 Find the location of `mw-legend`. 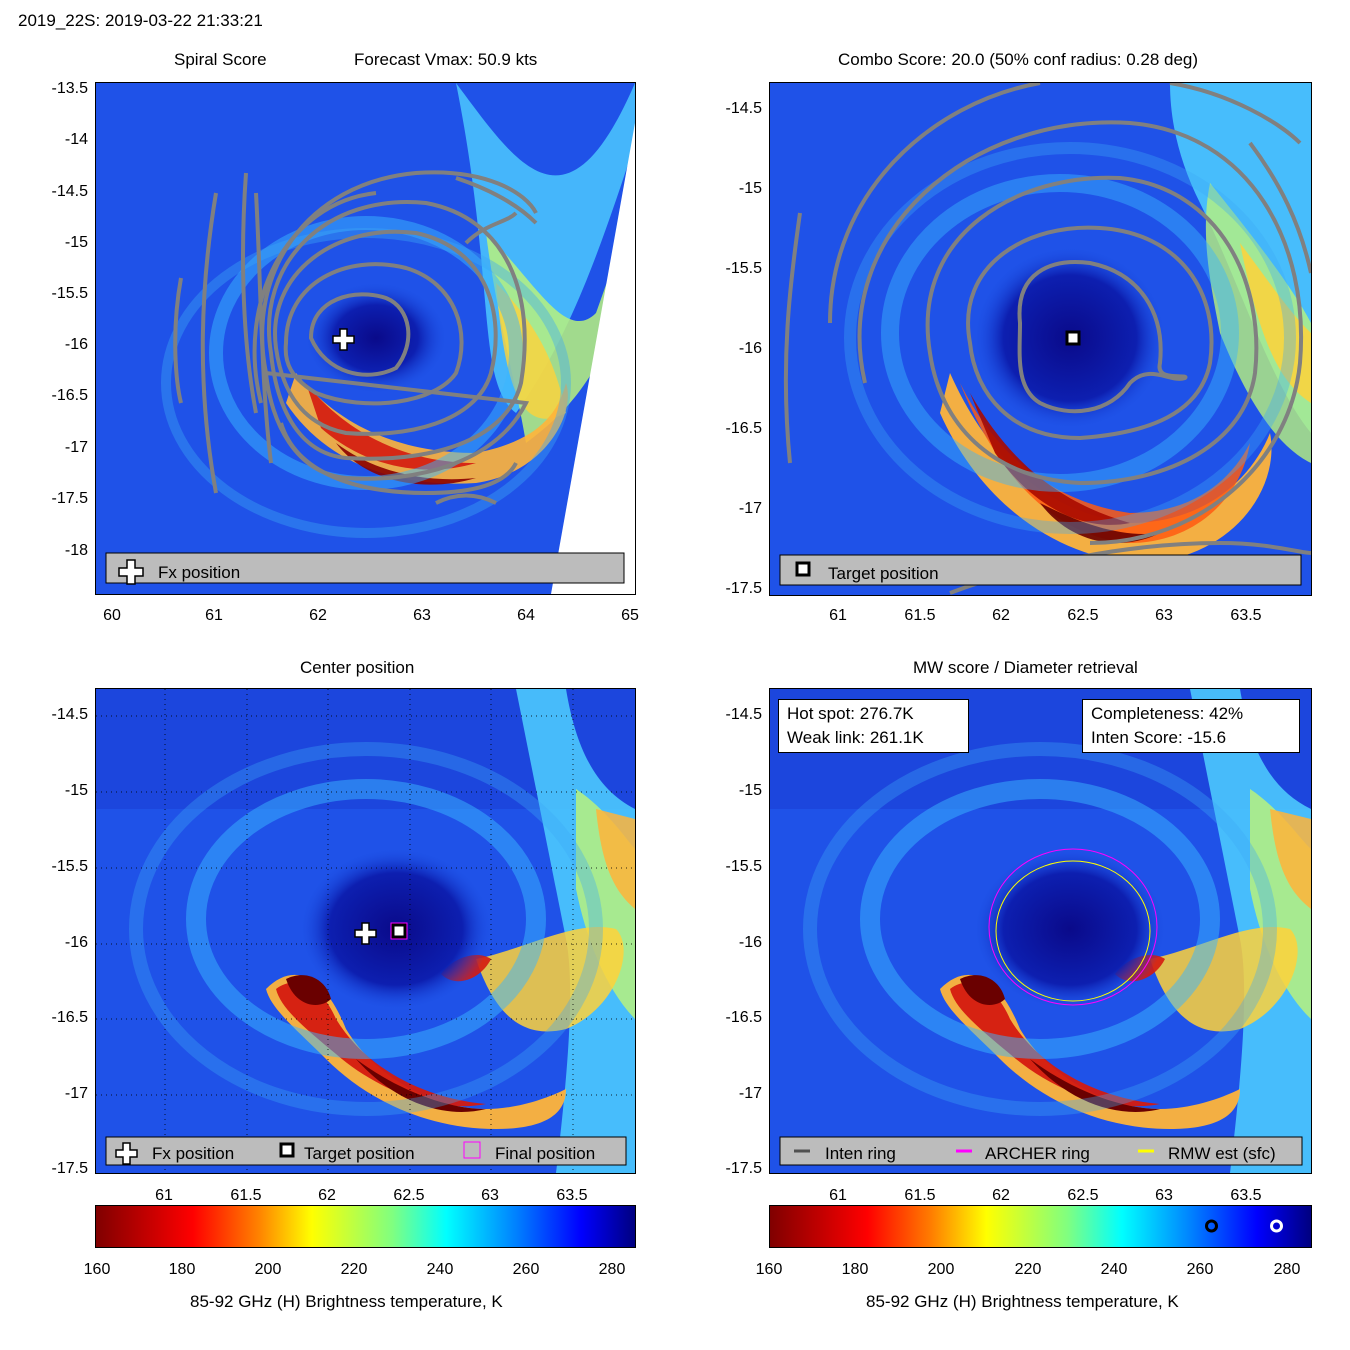

mw-legend is located at coordinates (1041, 1151).